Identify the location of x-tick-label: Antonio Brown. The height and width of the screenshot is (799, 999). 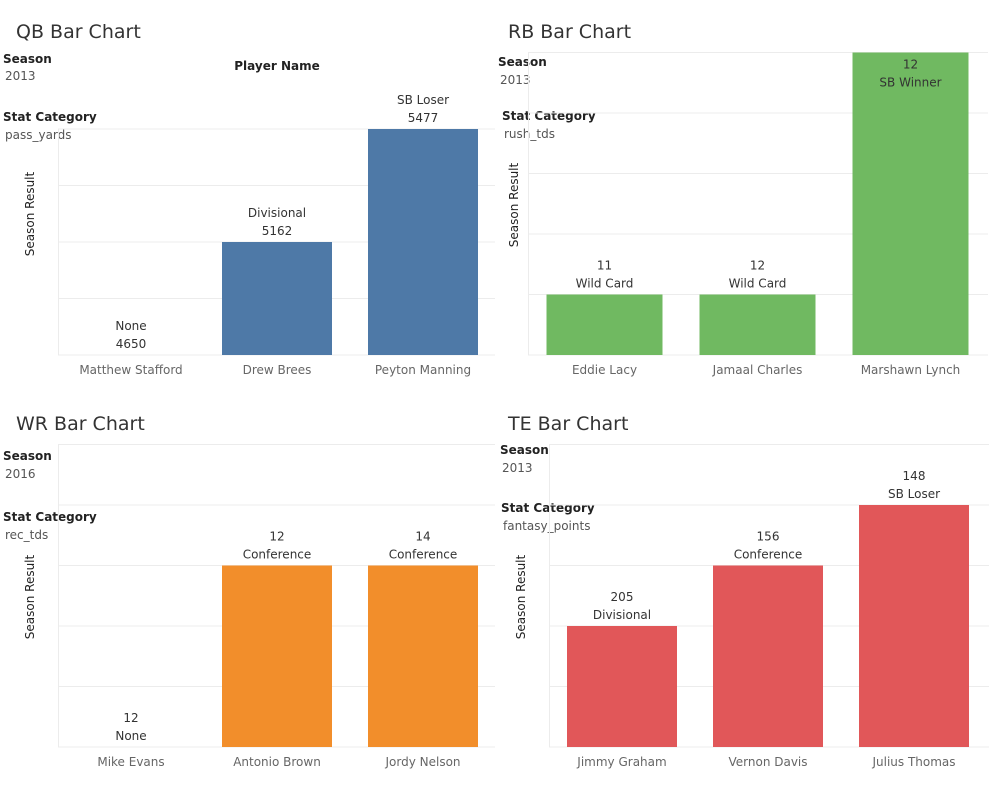
(277, 762).